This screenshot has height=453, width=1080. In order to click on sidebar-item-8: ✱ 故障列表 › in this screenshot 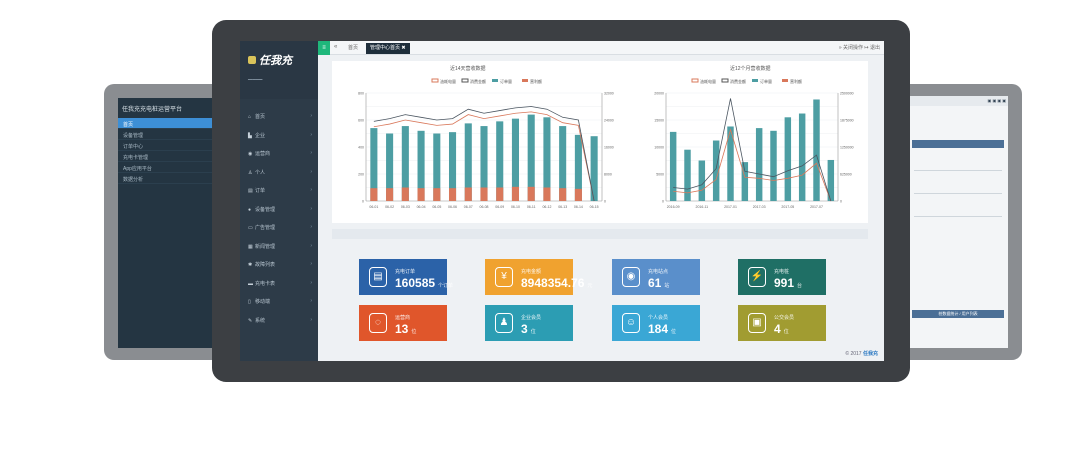, I will do `click(279, 264)`.